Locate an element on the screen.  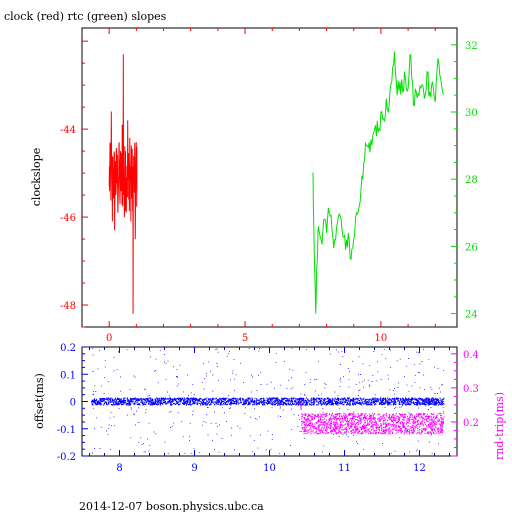
bottom-x-tick-label: 8 is located at coordinates (119, 468).